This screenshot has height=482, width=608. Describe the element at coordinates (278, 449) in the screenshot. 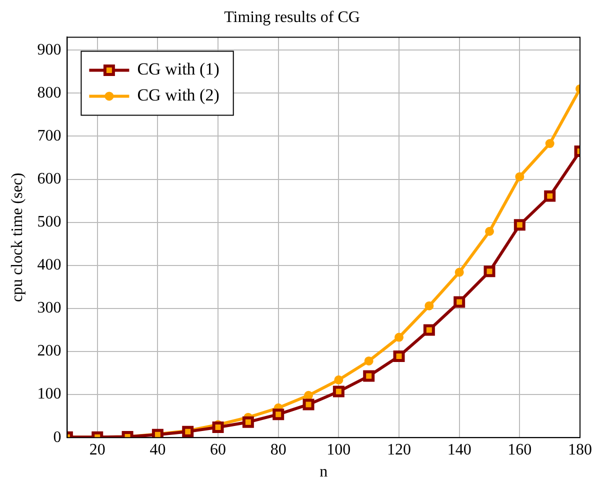

I see `x-tick-label: 80` at that location.